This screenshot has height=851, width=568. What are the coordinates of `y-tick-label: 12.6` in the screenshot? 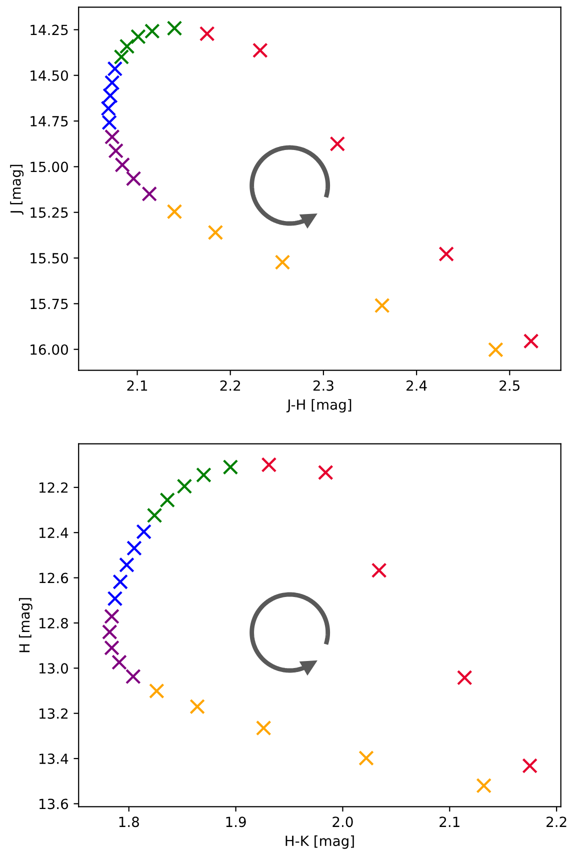 It's located at (53, 578).